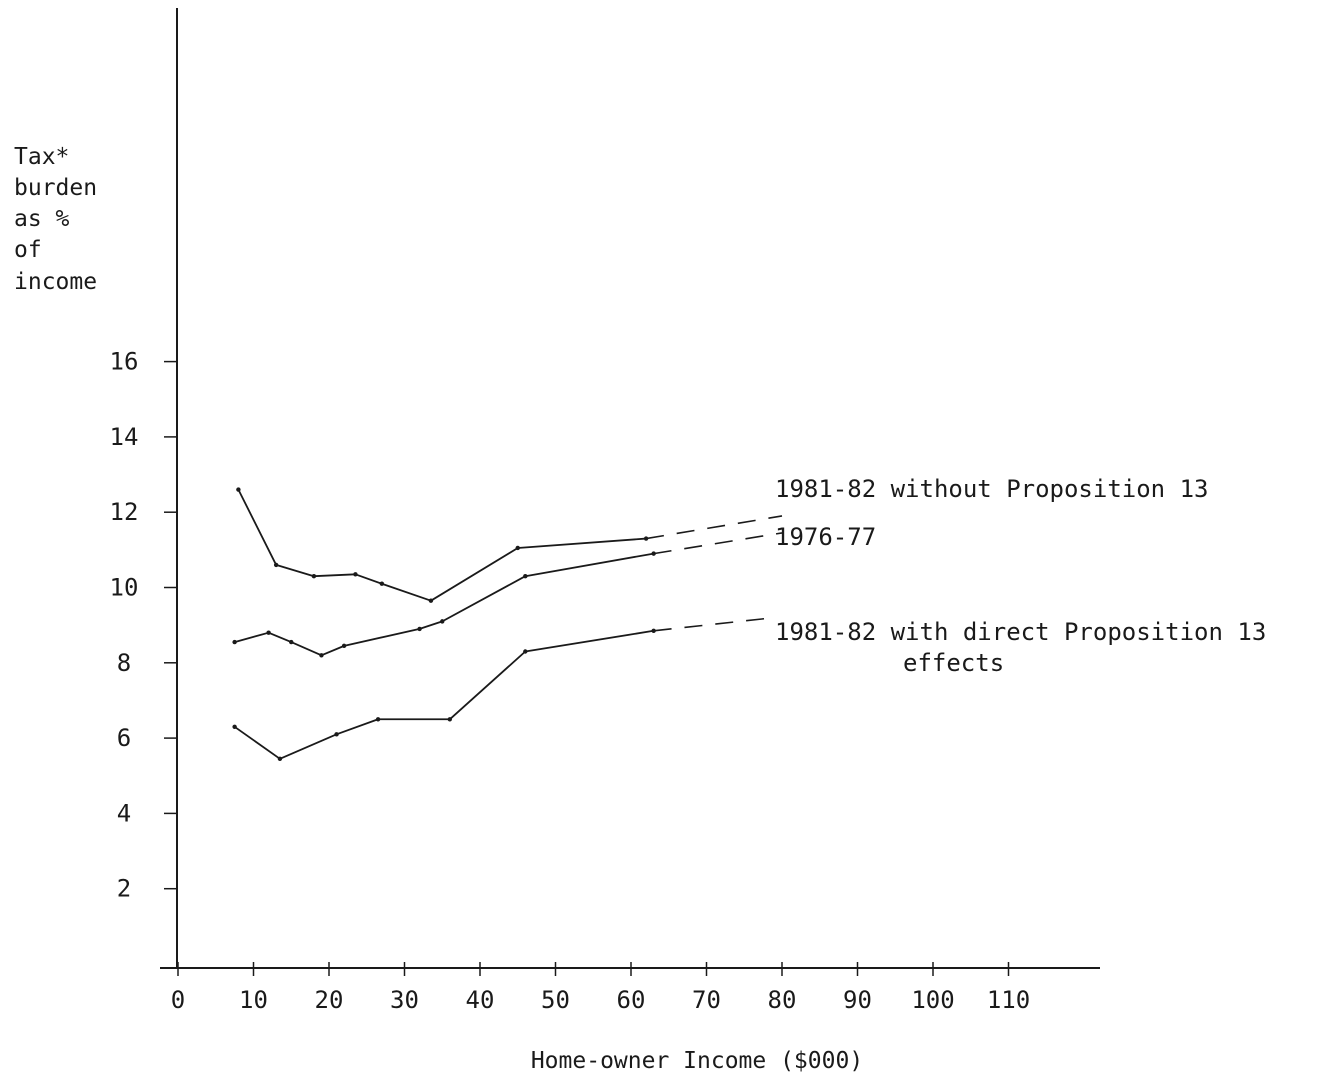  I want to click on y-tick-label: 2, so click(124, 889).